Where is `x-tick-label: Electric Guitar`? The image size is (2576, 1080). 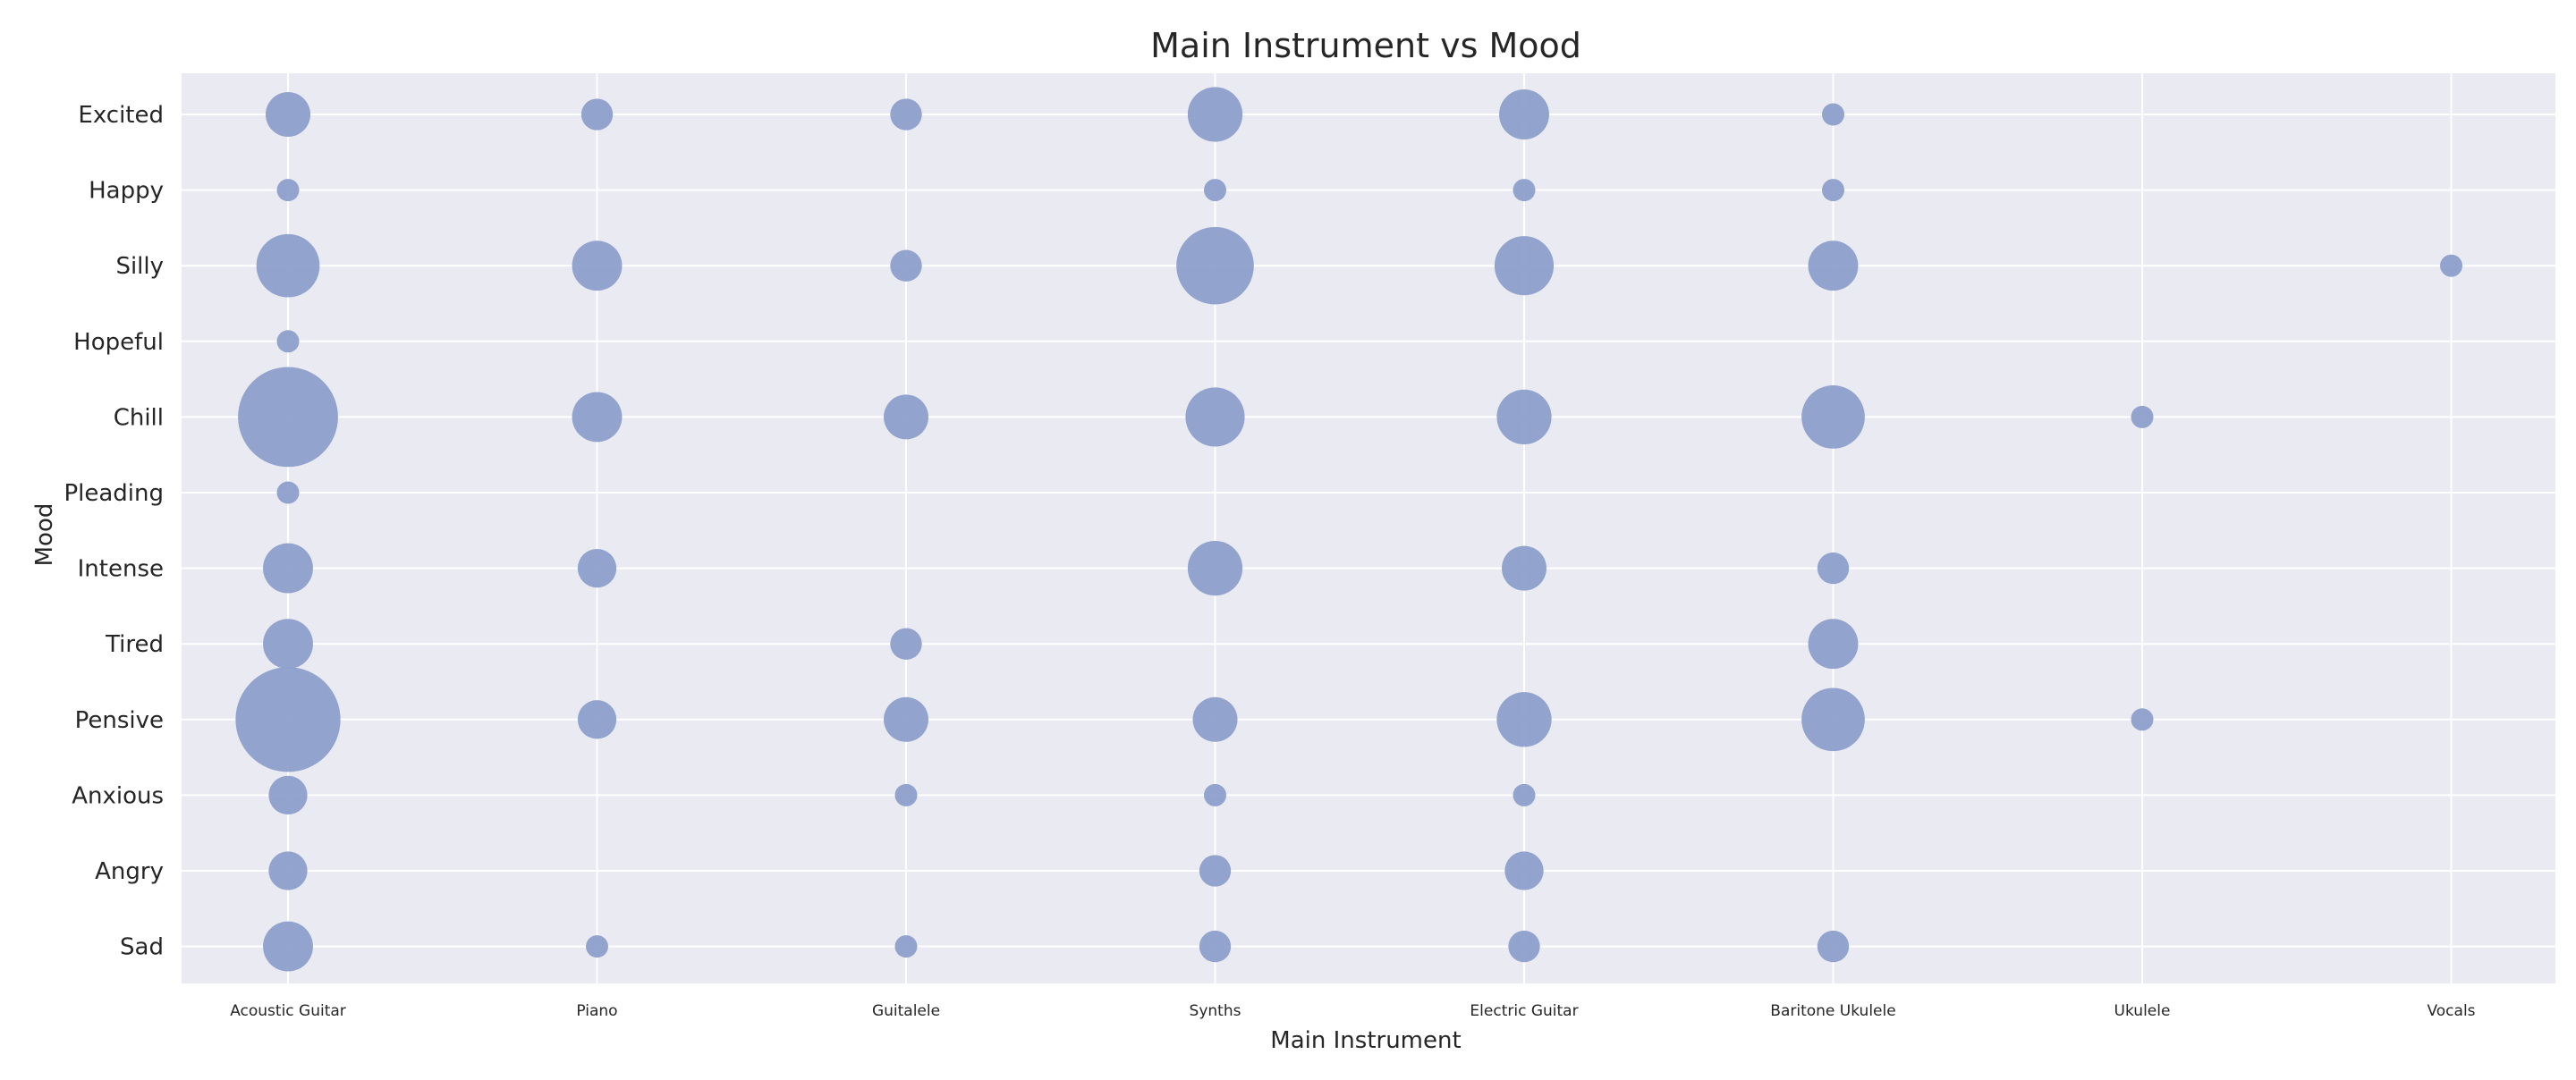
x-tick-label: Electric Guitar is located at coordinates (1524, 1011).